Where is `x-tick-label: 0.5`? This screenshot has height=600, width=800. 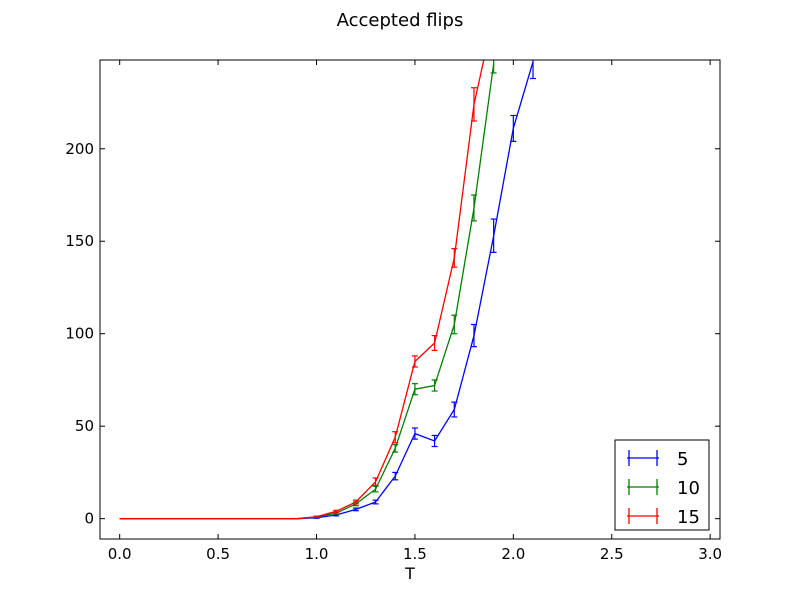 x-tick-label: 0.5 is located at coordinates (218, 554).